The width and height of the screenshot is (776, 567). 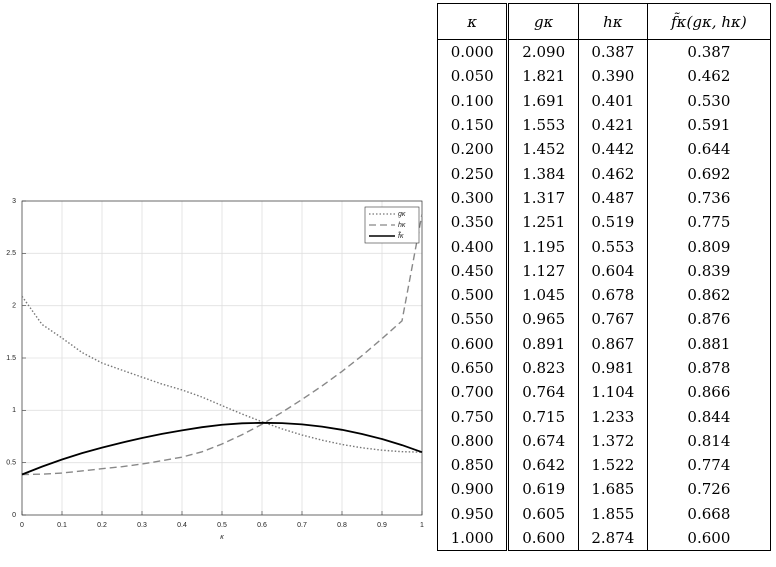 I want to click on table-row: 0.250 1.384 0.462 0.692, so click(x=604, y=173).